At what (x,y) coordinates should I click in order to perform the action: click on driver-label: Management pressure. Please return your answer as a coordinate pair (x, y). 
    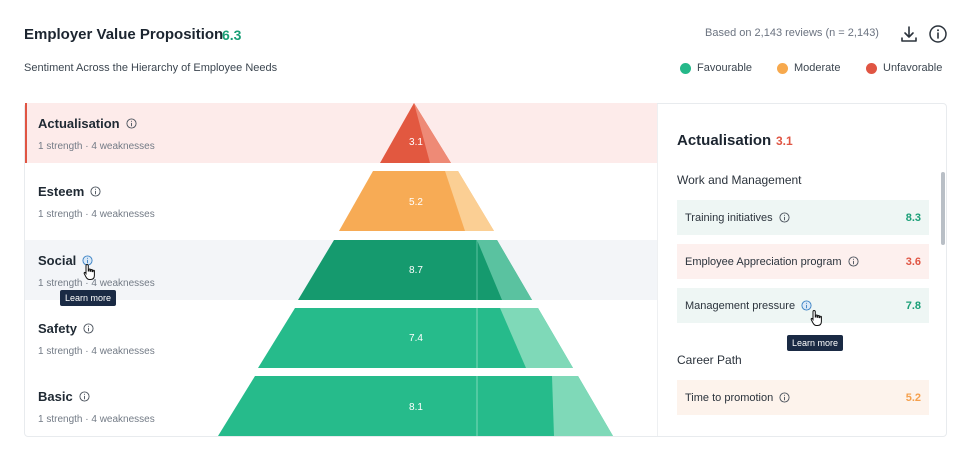
    Looking at the image, I should click on (740, 305).